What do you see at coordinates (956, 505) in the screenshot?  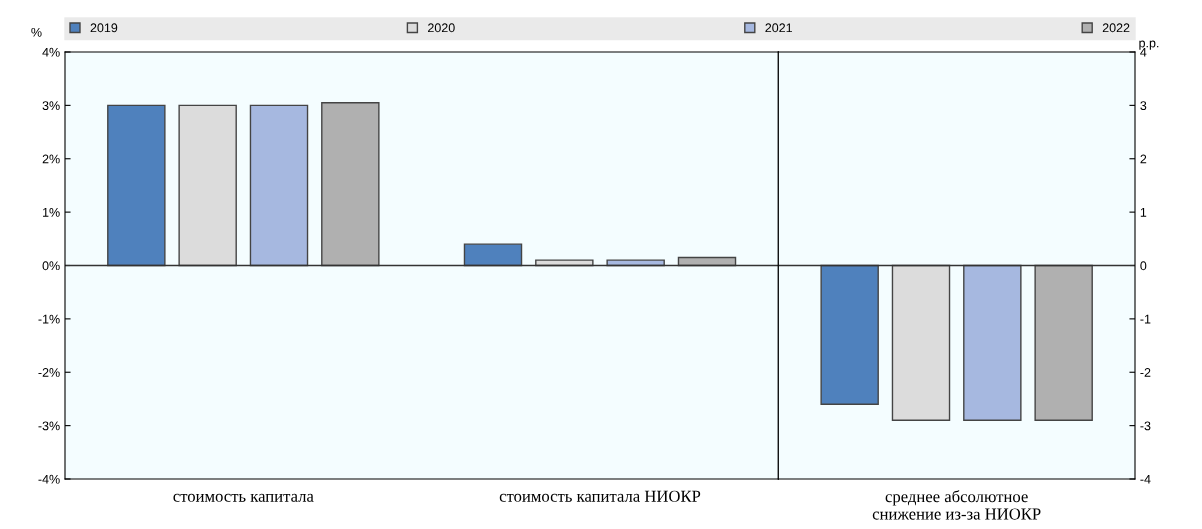 I see `x-tick-label: среднее абсолютное снижение из-за НИОКР` at bounding box center [956, 505].